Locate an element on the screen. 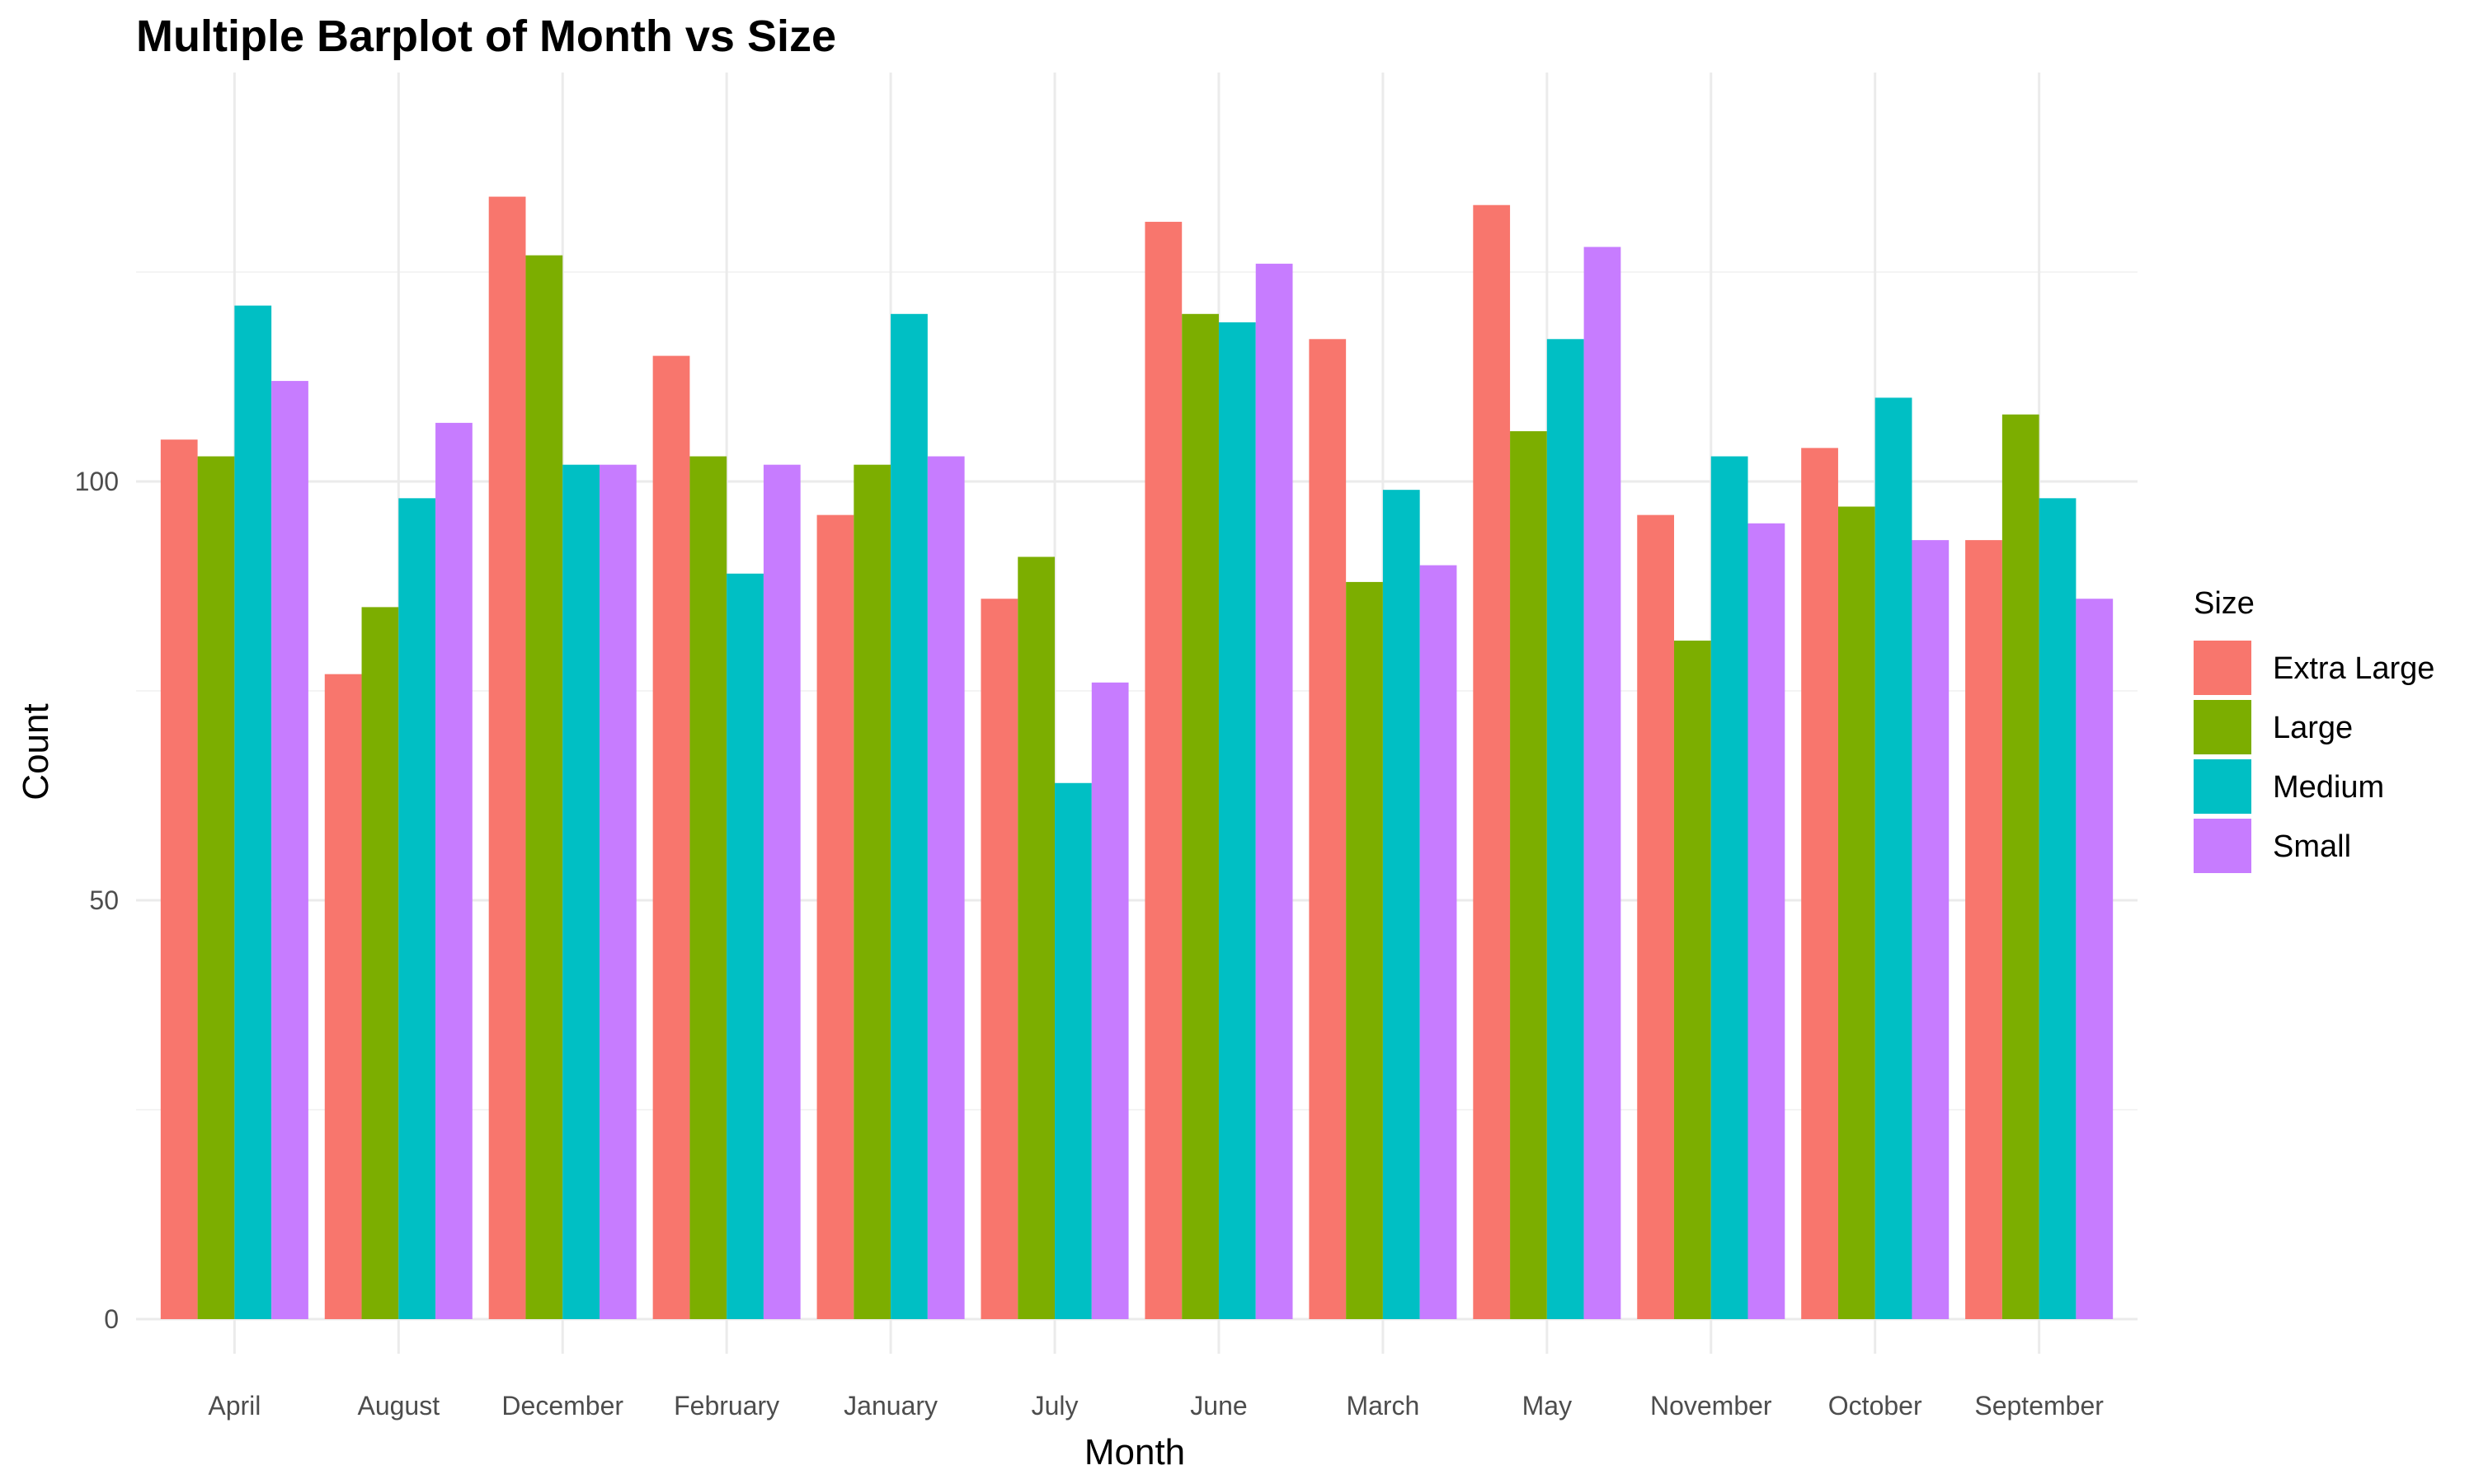  x-tick-label: October is located at coordinates (1875, 1406).